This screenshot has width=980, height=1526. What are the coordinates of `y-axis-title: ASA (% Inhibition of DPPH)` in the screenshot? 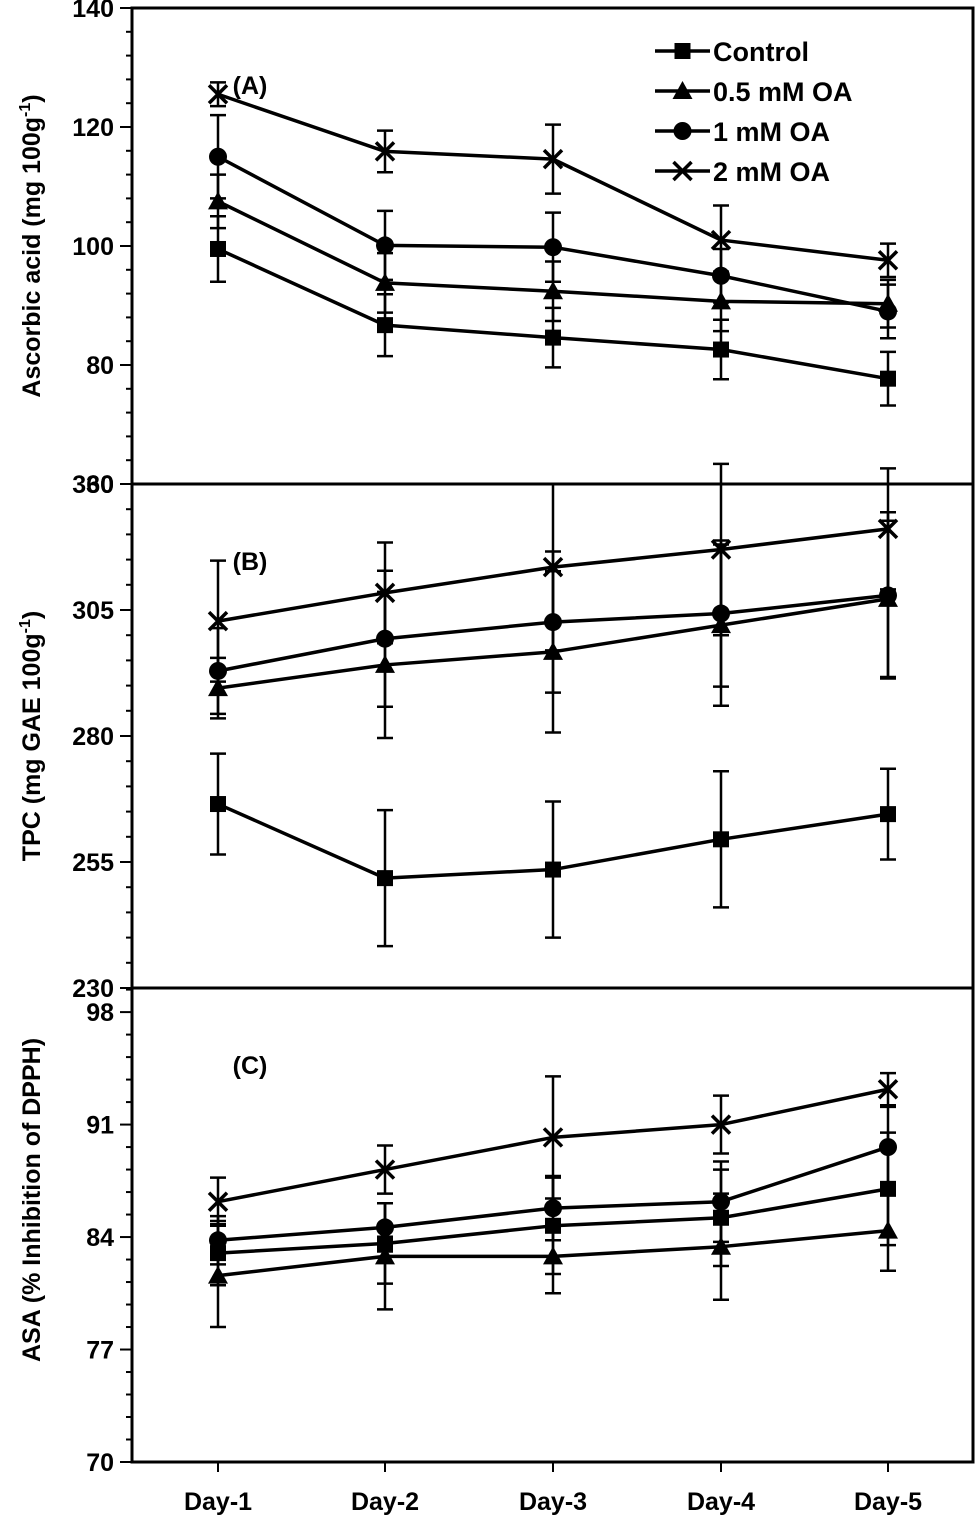 It's located at (32, 1200).